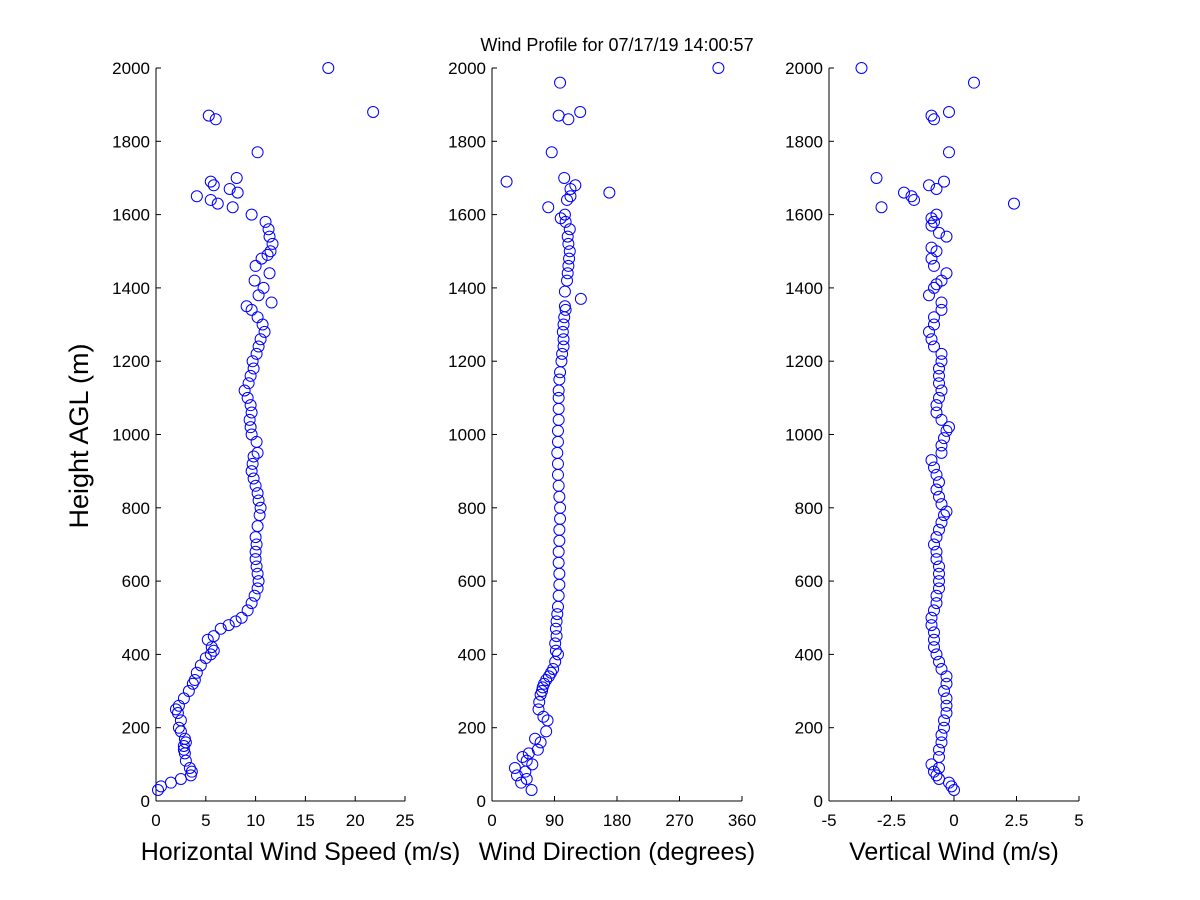  What do you see at coordinates (136, 654) in the screenshot?
I see `speed-y-tick-label: 400` at bounding box center [136, 654].